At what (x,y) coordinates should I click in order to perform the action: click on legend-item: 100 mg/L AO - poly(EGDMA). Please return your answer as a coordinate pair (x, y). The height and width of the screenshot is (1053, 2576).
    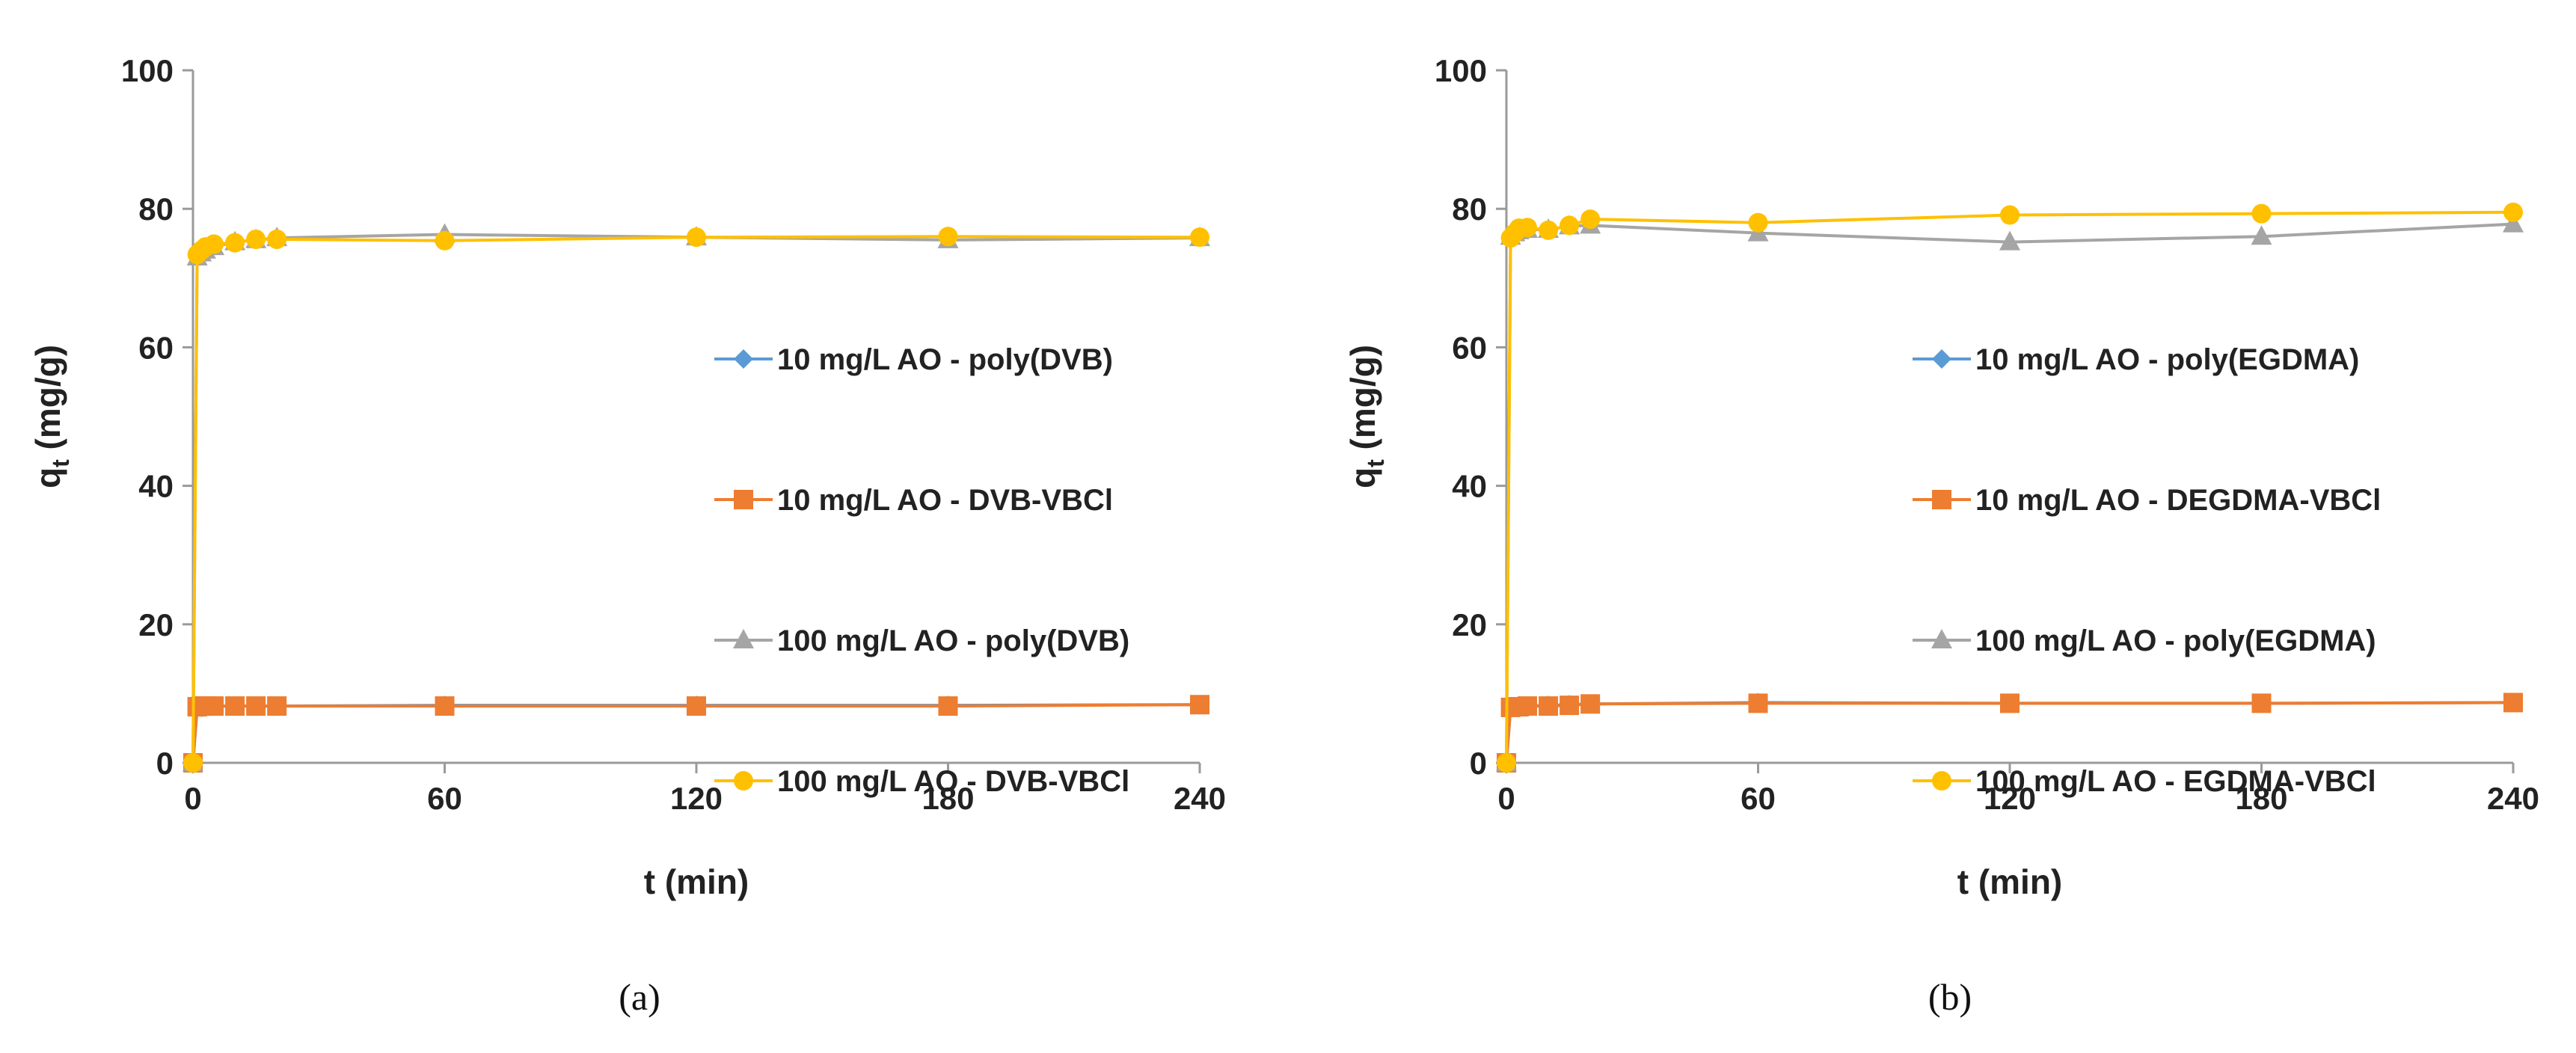
    Looking at the image, I should click on (2144, 640).